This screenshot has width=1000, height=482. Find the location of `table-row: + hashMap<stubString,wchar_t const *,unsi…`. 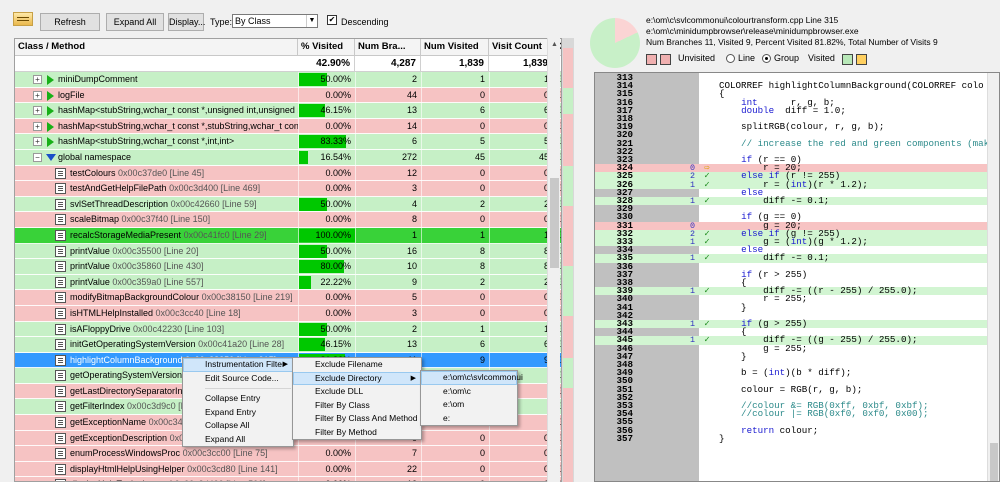

table-row: + hashMap<stubString,wchar_t const *,unsi… is located at coordinates (288, 111).